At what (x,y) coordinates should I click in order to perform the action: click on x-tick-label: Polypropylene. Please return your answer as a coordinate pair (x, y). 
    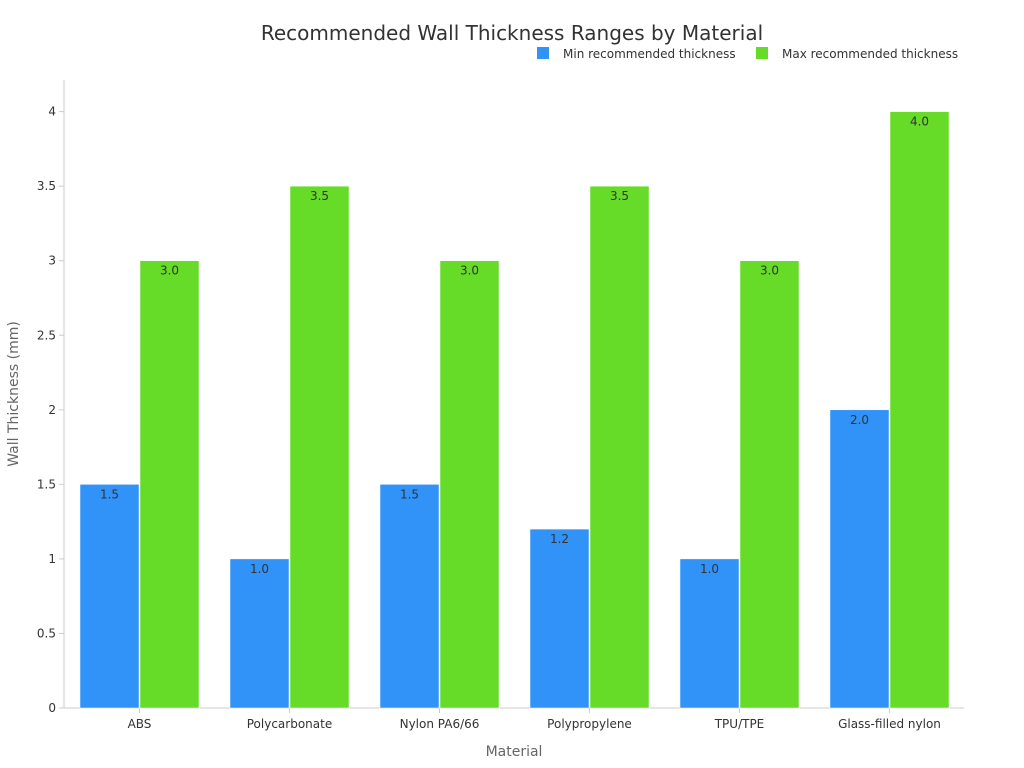
    Looking at the image, I should click on (589, 724).